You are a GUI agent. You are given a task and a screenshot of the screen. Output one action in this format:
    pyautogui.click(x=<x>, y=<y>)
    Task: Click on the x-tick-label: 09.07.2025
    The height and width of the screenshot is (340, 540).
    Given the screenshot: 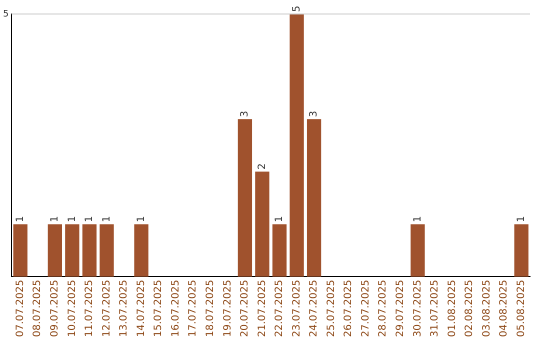 What is the action you would take?
    pyautogui.click(x=55, y=309)
    